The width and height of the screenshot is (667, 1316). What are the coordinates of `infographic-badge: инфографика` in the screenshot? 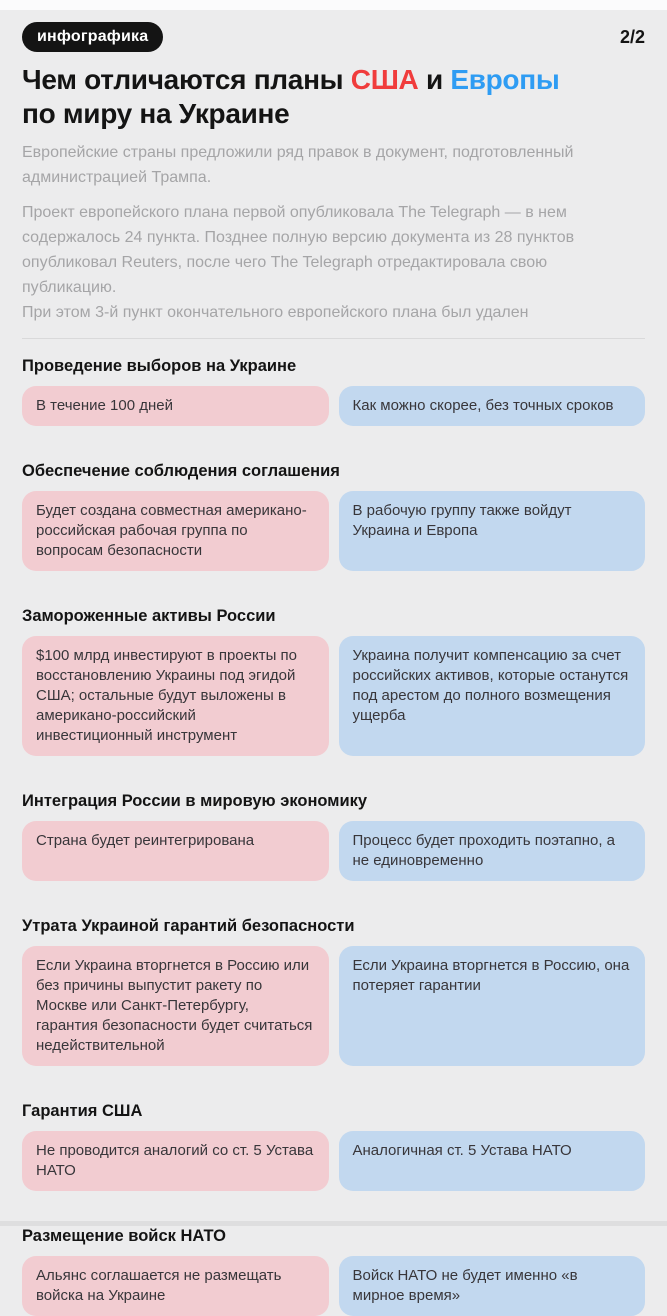 It's located at (93, 37).